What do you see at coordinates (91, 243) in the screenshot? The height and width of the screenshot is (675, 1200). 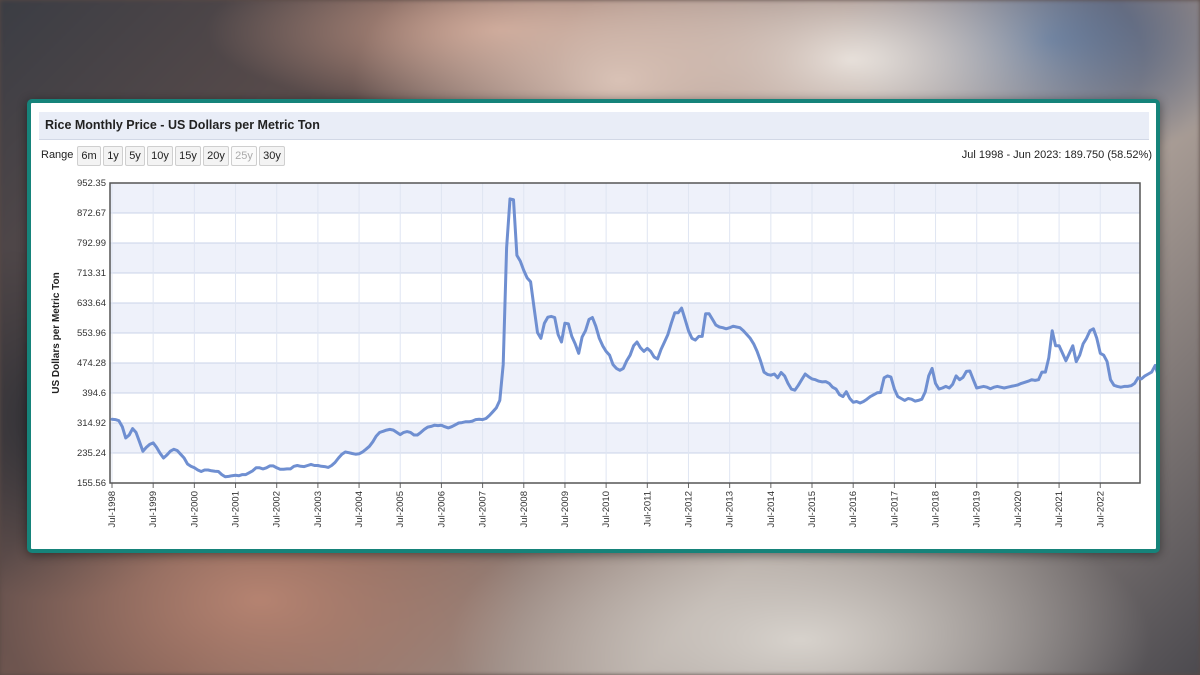 I see `y-tick-label: 792.99` at bounding box center [91, 243].